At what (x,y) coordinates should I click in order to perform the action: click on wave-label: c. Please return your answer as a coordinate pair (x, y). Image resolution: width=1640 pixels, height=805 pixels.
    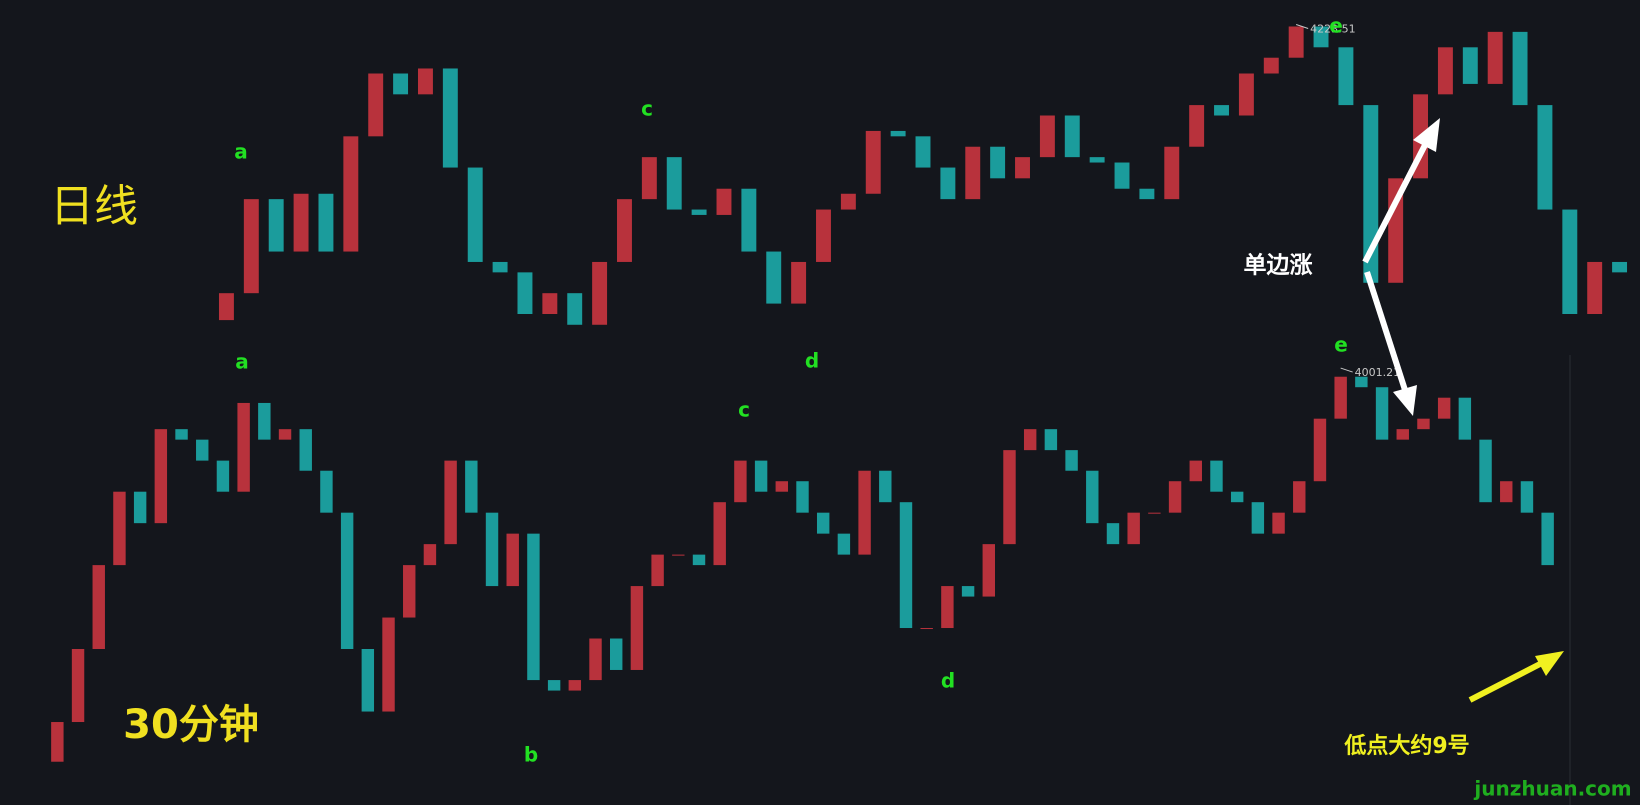
    Looking at the image, I should click on (647, 109).